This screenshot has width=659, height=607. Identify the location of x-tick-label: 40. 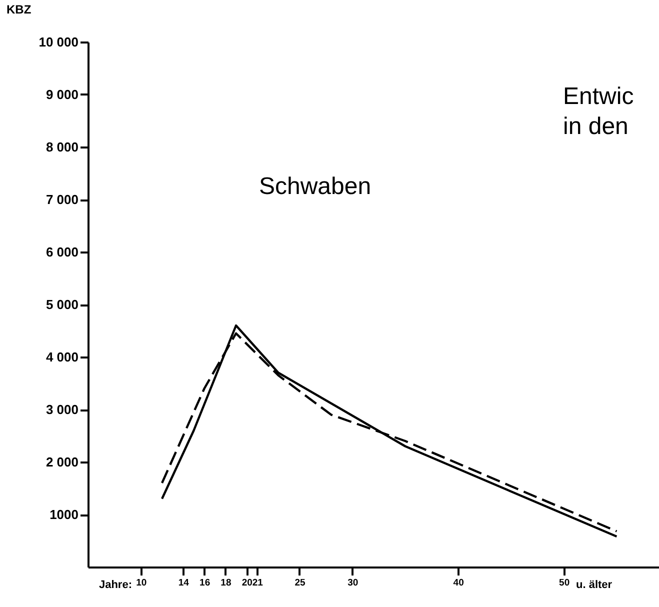
(458, 583).